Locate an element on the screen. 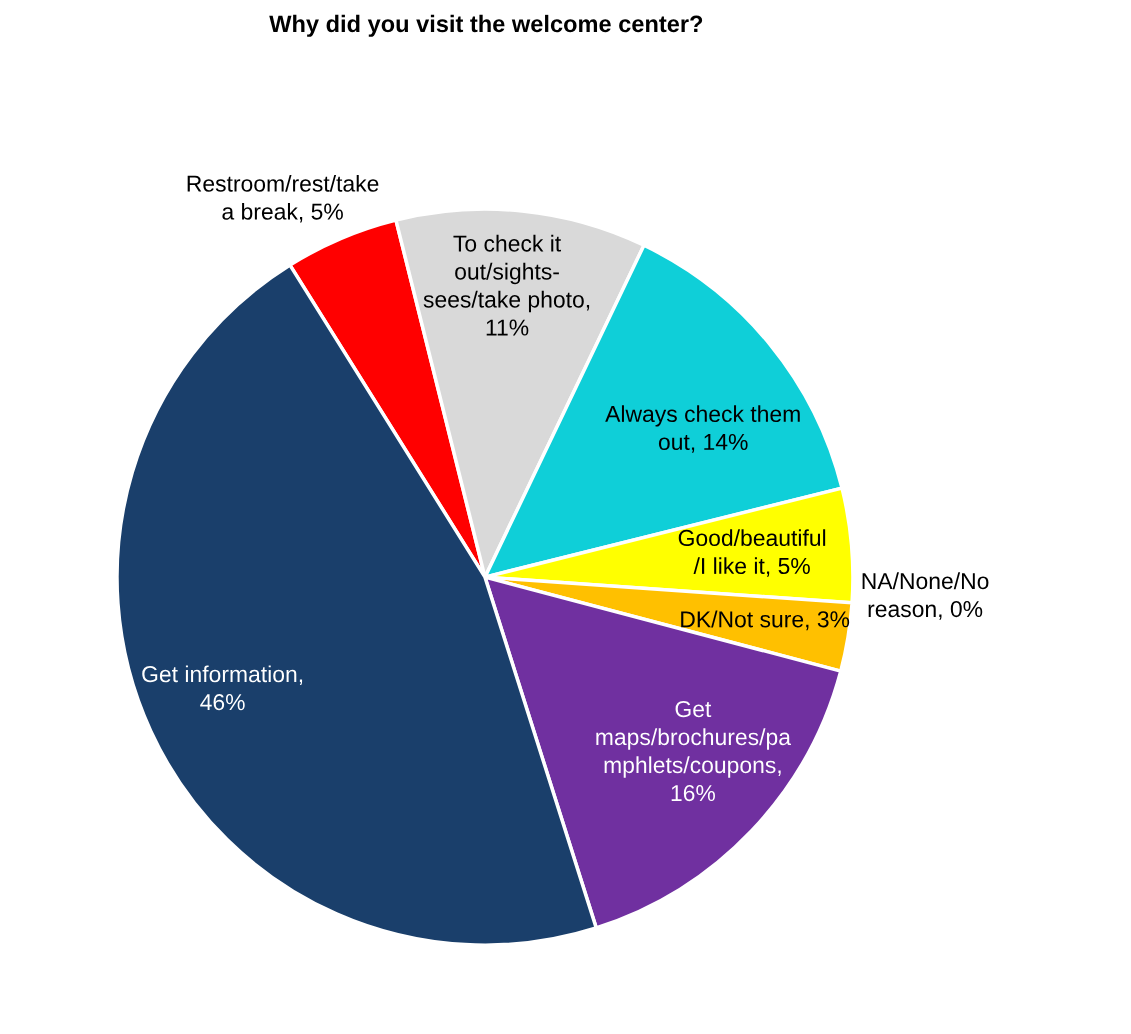 This screenshot has width=1131, height=1034. slice-label: Get maps/brochures/pa mphlets/coupons, 16% is located at coordinates (693, 751).